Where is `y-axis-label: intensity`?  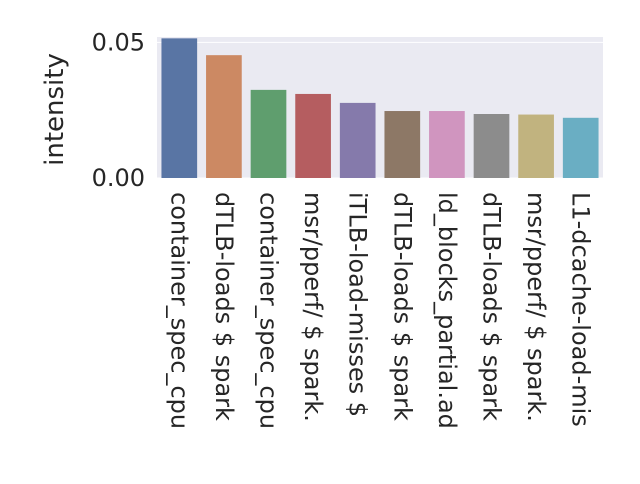
y-axis-label: intensity is located at coordinates (55, 109).